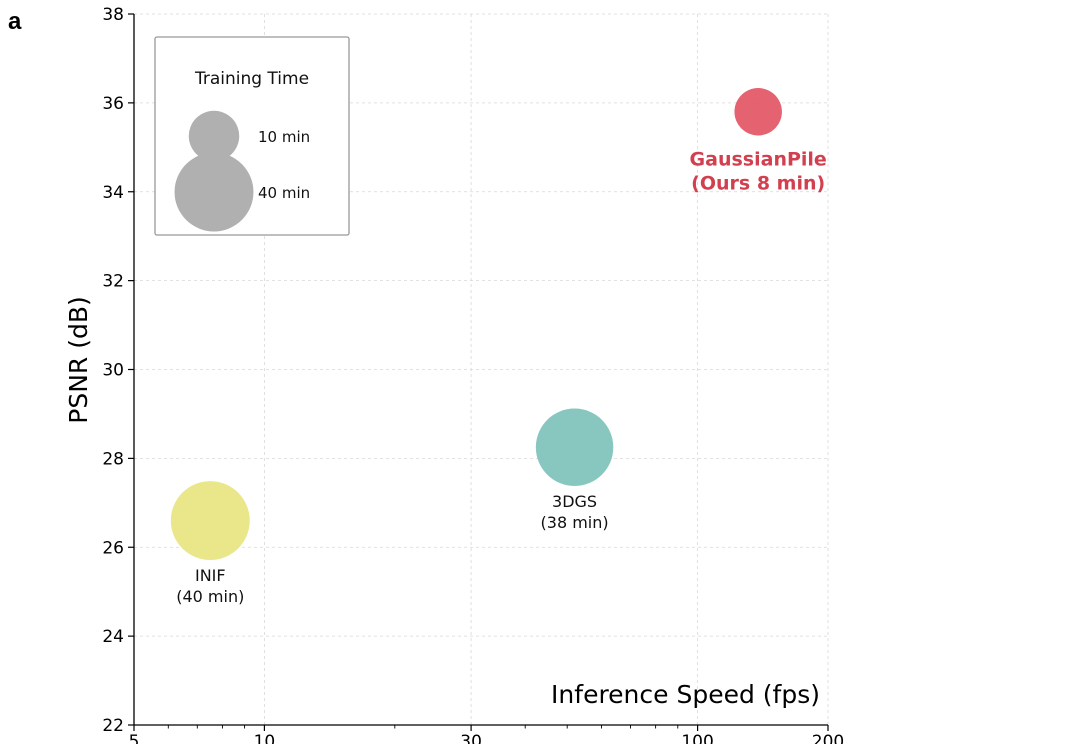 This screenshot has height=744, width=1080. What do you see at coordinates (685, 694) in the screenshot?
I see `x-axis-label: Inference Speed (fps)` at bounding box center [685, 694].